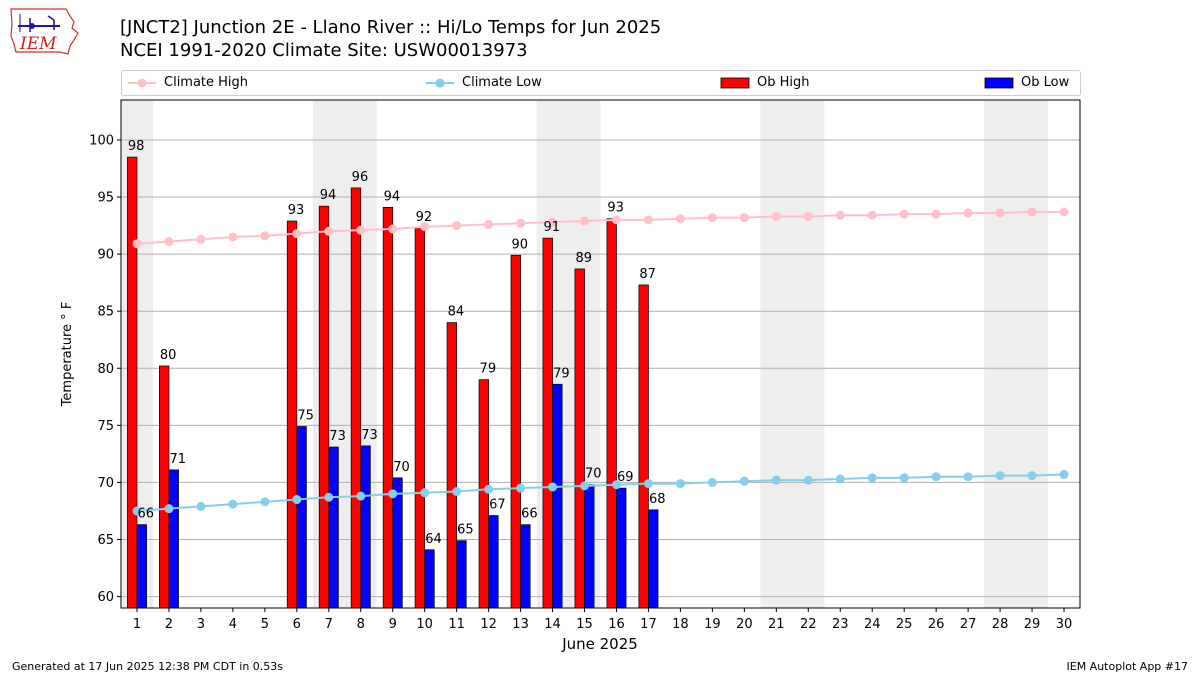 The height and width of the screenshot is (675, 1200). What do you see at coordinates (465, 530) in the screenshot?
I see `ob-low-label: 65` at bounding box center [465, 530].